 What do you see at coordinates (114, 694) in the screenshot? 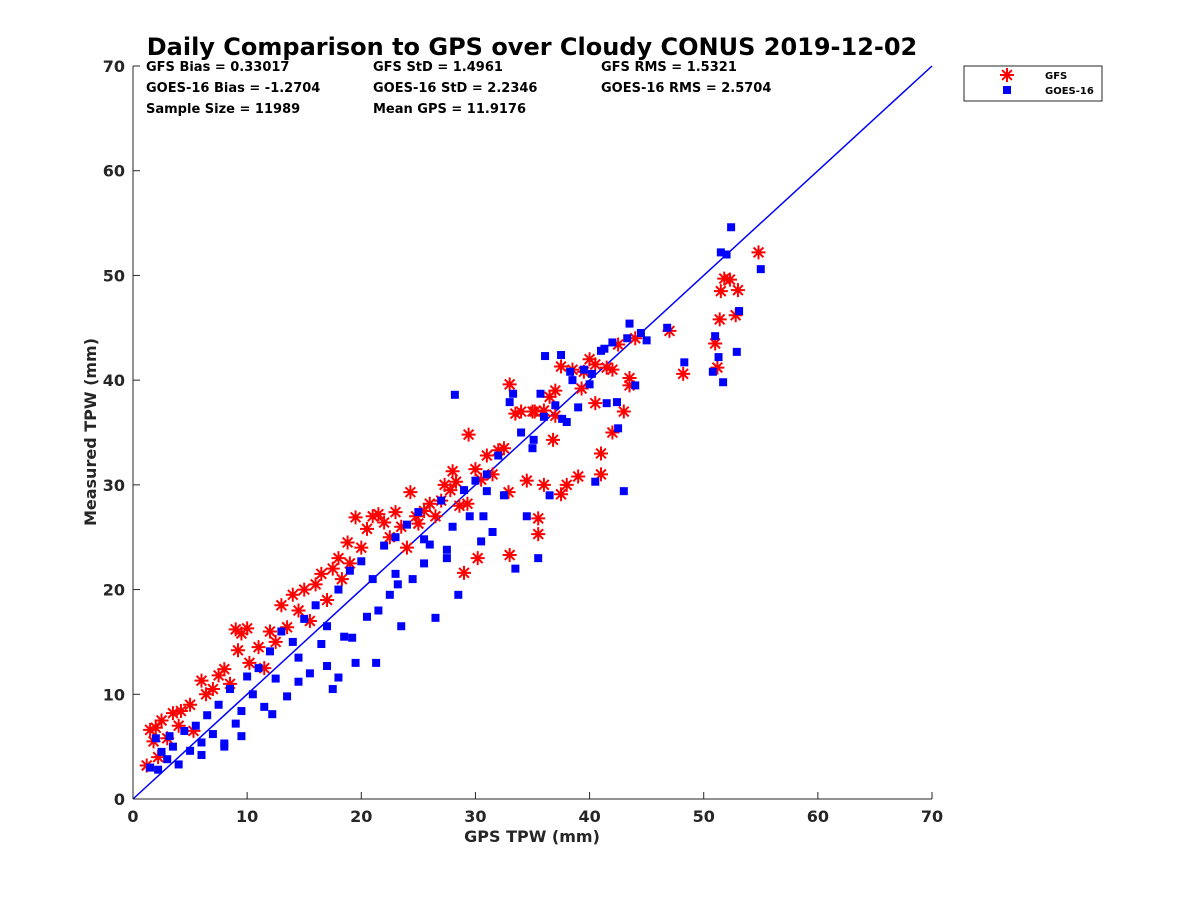
I see `y-tick-label: 10` at bounding box center [114, 694].